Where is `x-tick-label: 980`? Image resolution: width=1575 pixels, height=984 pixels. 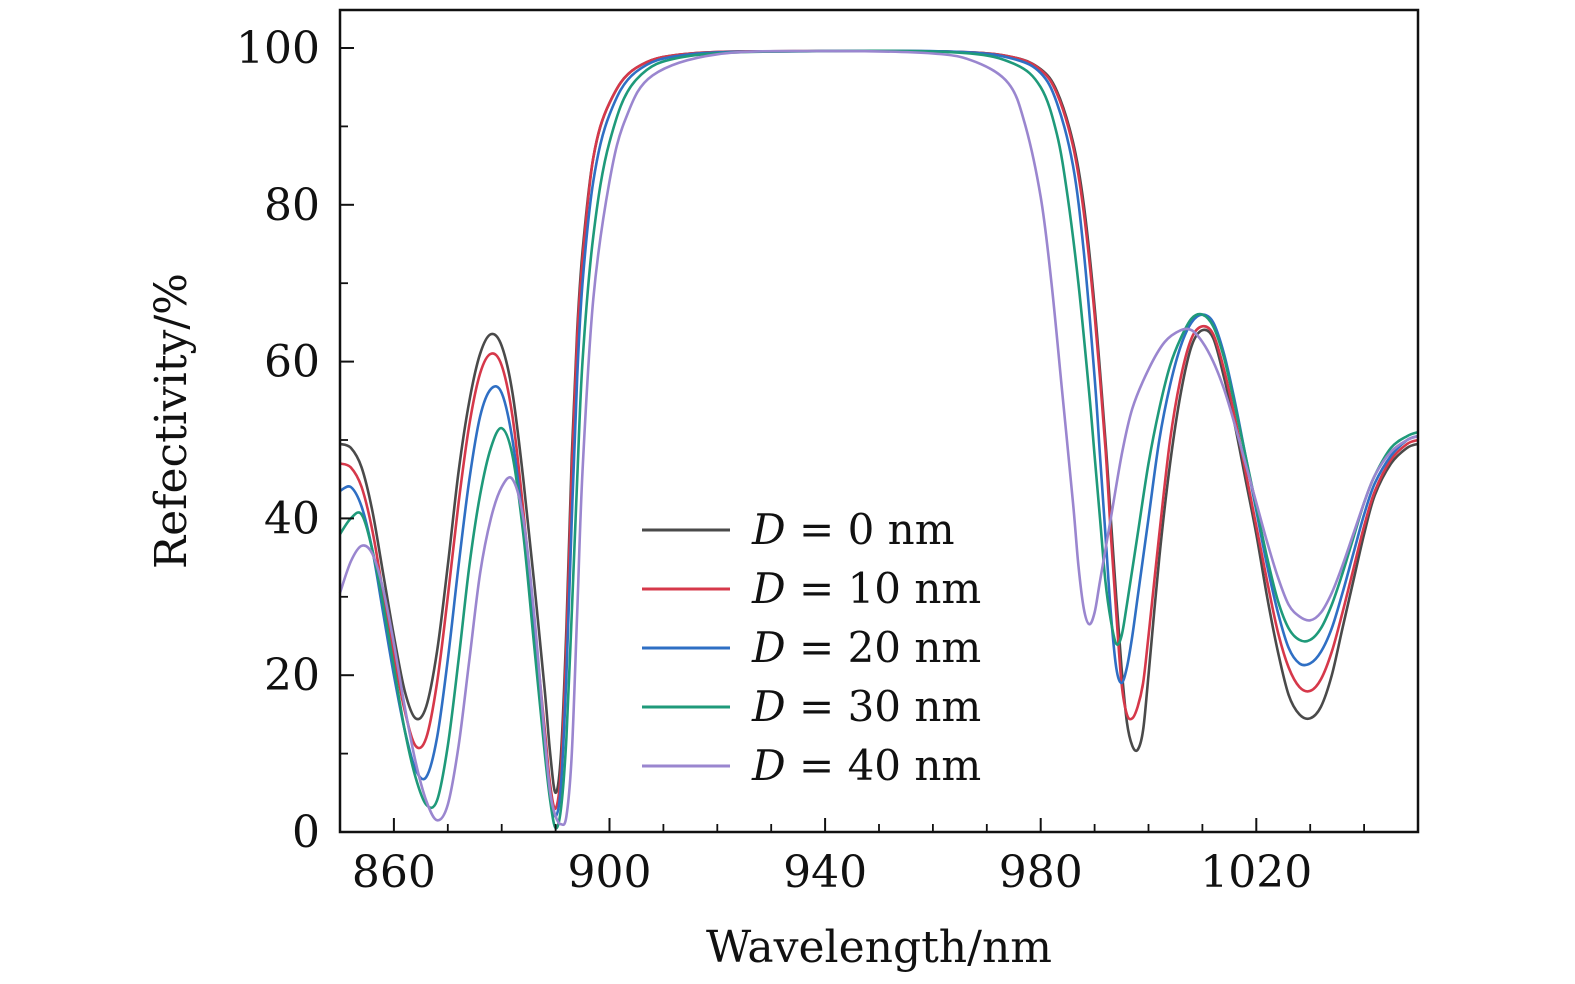
x-tick-label: 980 is located at coordinates (1041, 872).